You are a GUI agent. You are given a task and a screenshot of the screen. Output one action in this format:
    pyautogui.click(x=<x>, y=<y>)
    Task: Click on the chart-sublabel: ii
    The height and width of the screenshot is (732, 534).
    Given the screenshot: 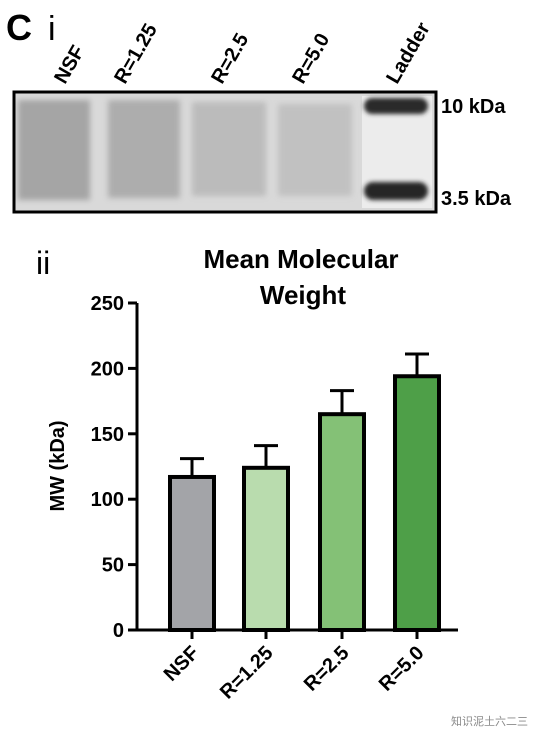 What is the action you would take?
    pyautogui.click(x=43, y=263)
    